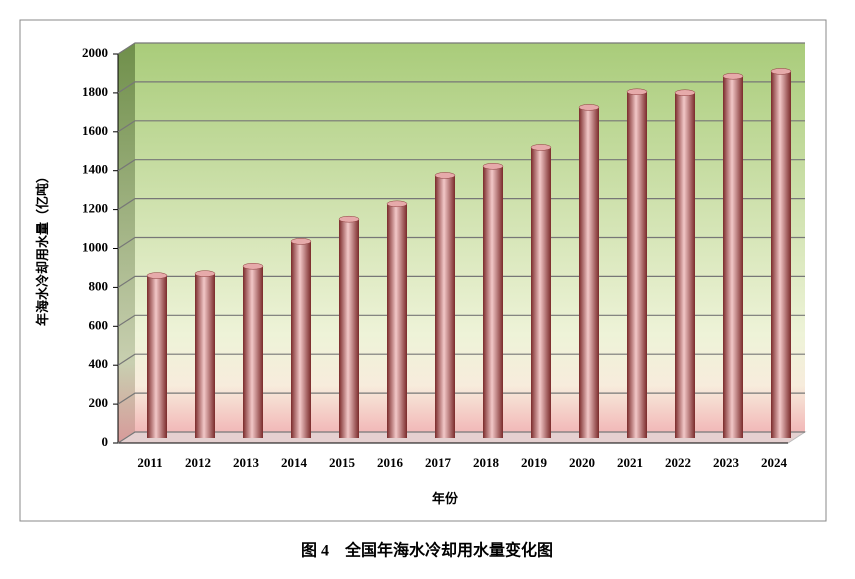 The image size is (855, 579). What do you see at coordinates (95, 130) in the screenshot?
I see `y-tick-label: 1600` at bounding box center [95, 130].